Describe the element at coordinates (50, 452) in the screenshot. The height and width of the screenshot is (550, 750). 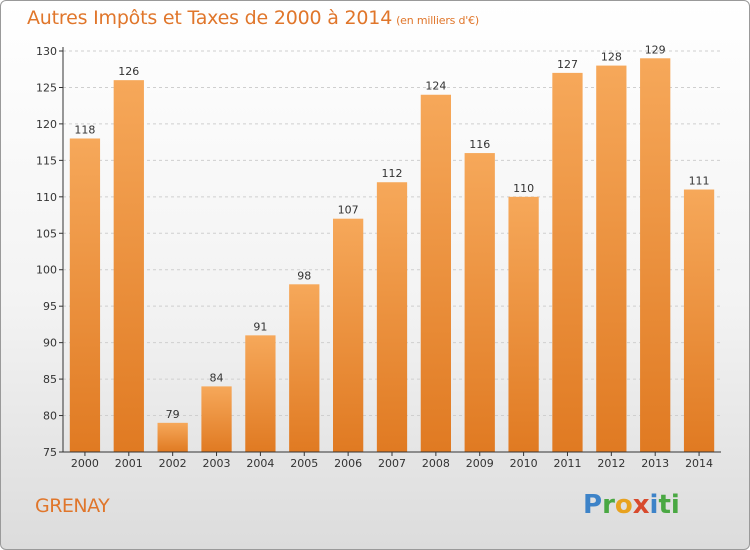
I see `y-tick-label: 75` at that location.